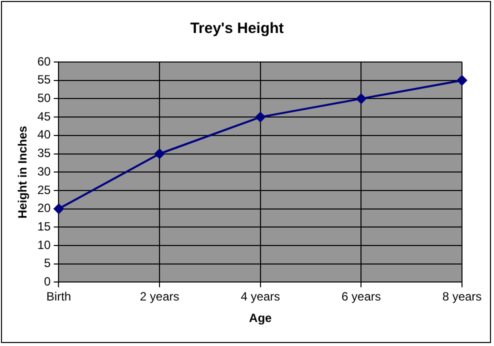  Describe the element at coordinates (44, 226) in the screenshot. I see `y-tick-label: 15` at that location.